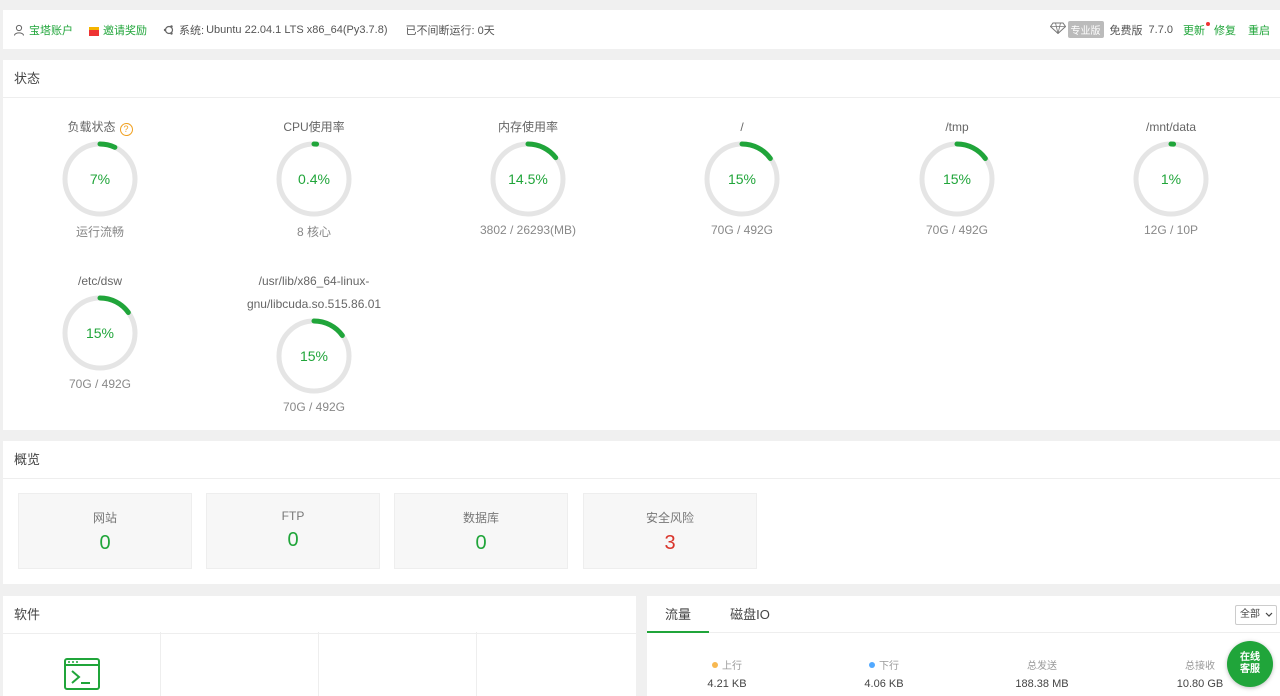 The image size is (1280, 696). Describe the element at coordinates (732, 666) in the screenshot. I see `stat-label: 上行` at that location.